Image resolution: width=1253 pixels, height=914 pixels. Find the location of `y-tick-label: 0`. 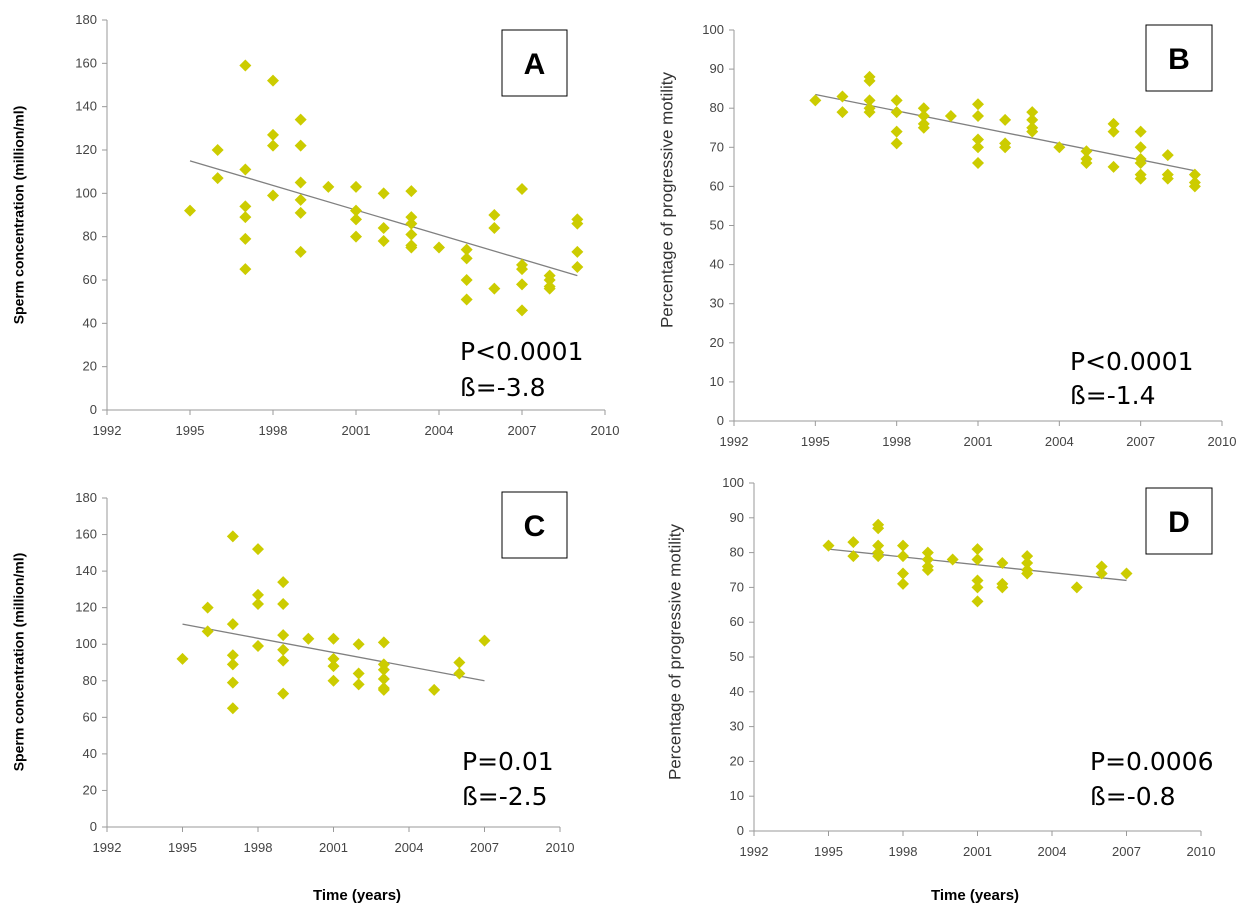

y-tick-label: 0 is located at coordinates (740, 830).